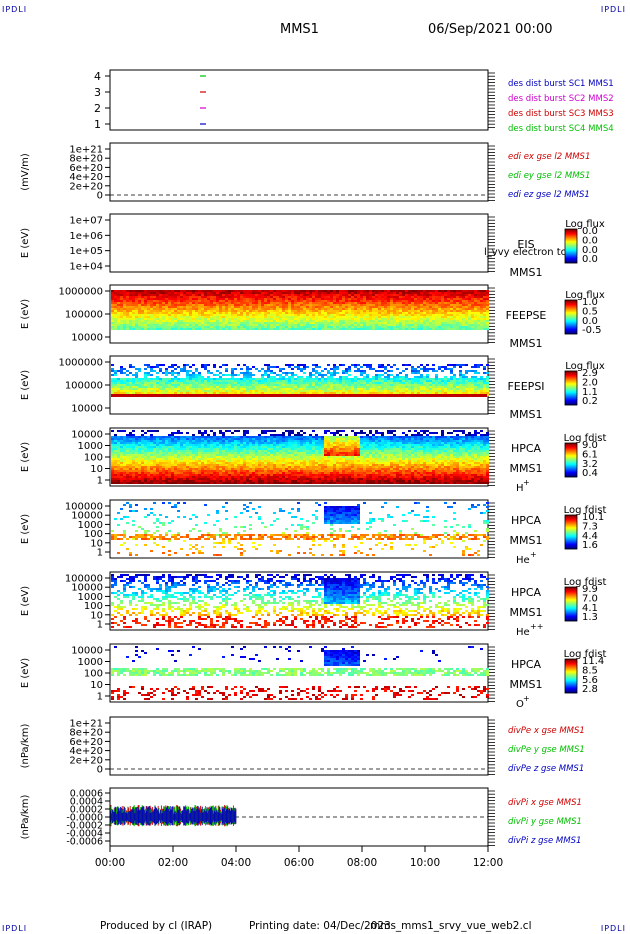  I want to click on hpca_h-cell, so click(289, 431).